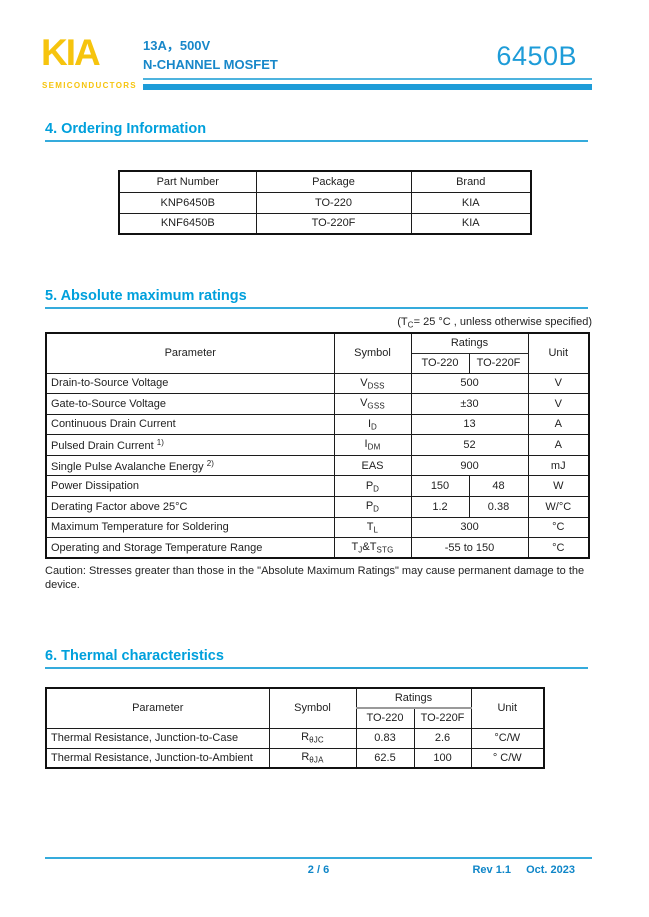 This screenshot has width=649, height=917. What do you see at coordinates (190, 486) in the screenshot?
I see `parameter-cell: Power Dissipation` at bounding box center [190, 486].